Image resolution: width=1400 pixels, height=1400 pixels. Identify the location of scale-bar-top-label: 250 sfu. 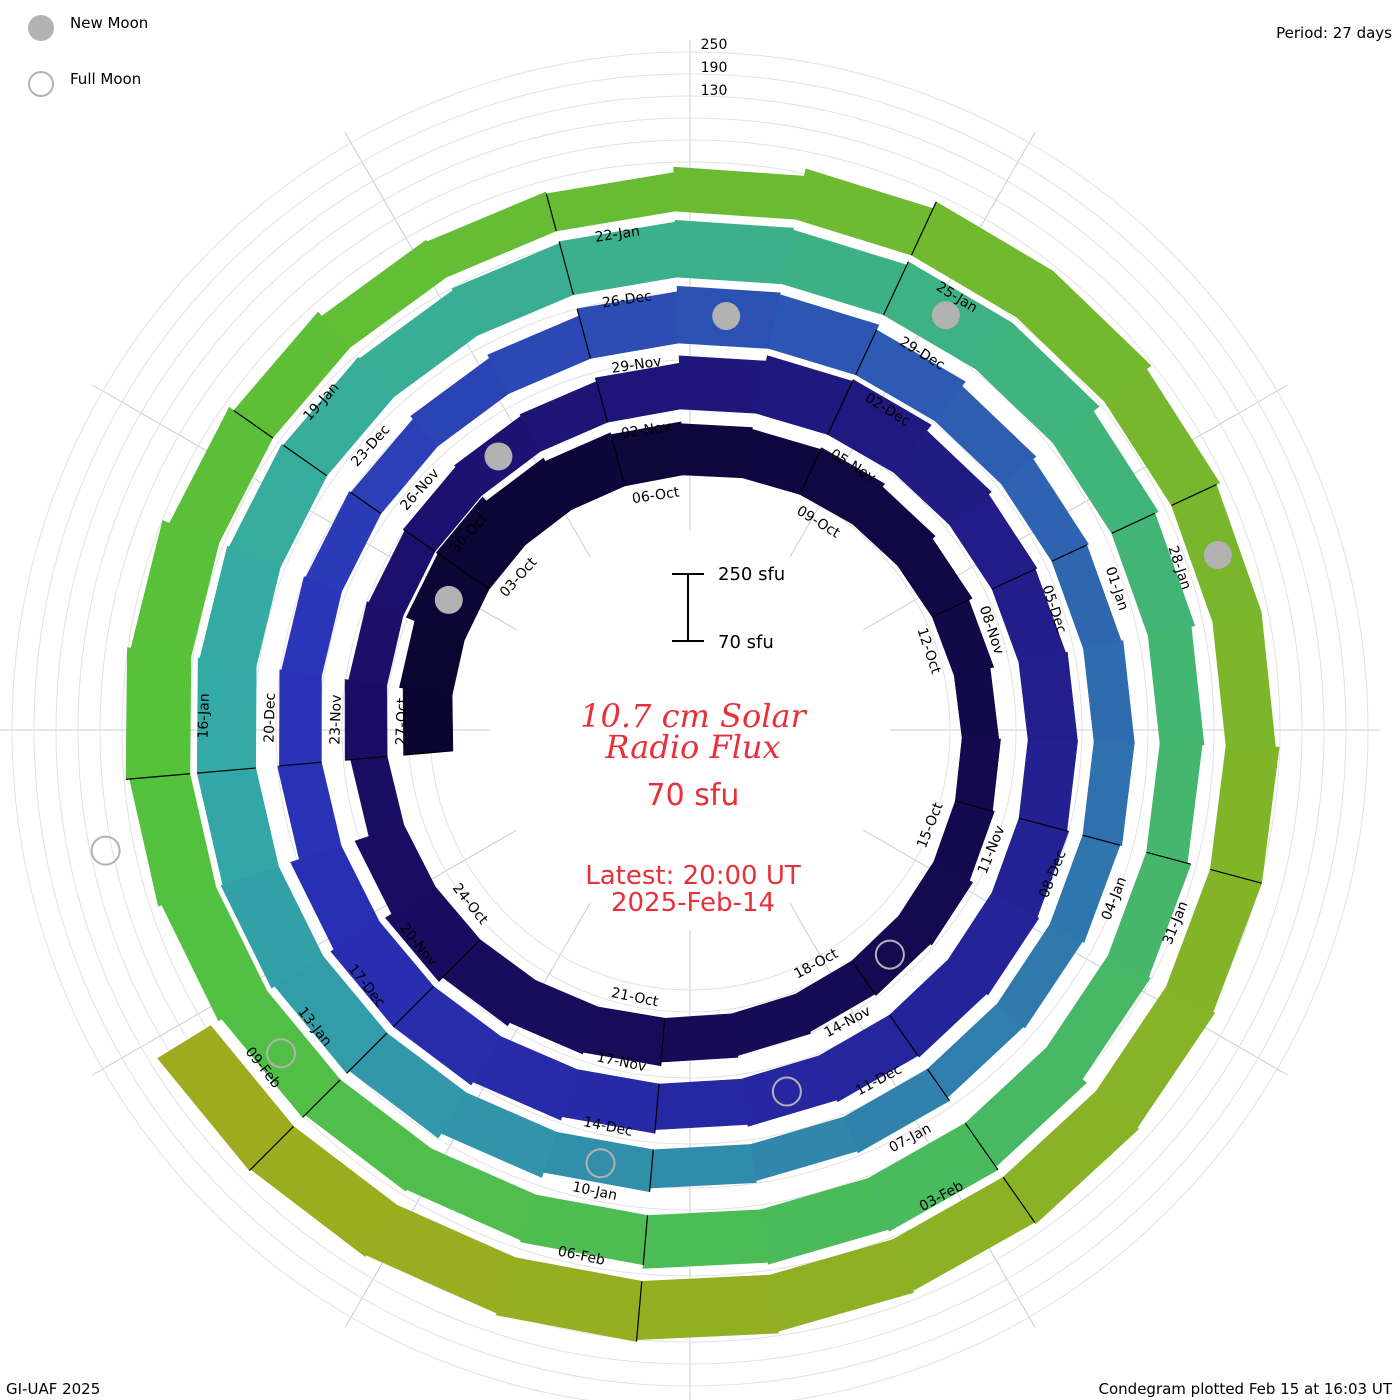
(751, 574).